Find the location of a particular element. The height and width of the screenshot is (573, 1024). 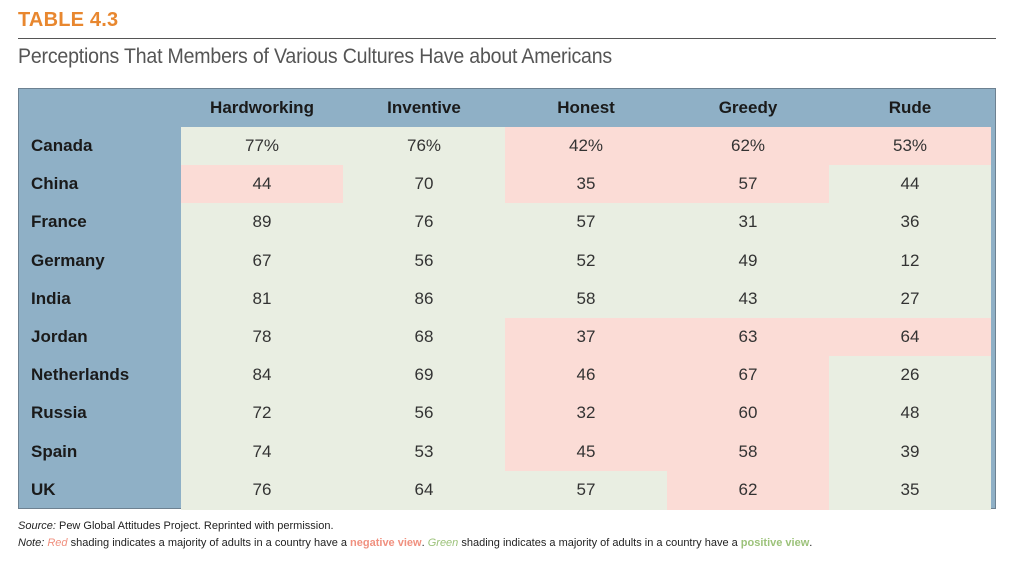

table-cell: 86 is located at coordinates (424, 299).